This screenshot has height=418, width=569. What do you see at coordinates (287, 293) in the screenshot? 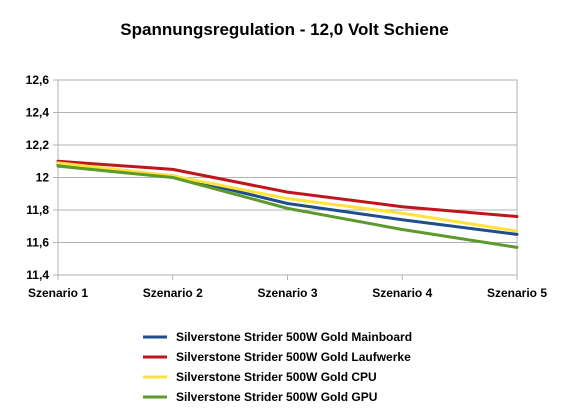
I see `x-tick-label: Szenario 3` at bounding box center [287, 293].